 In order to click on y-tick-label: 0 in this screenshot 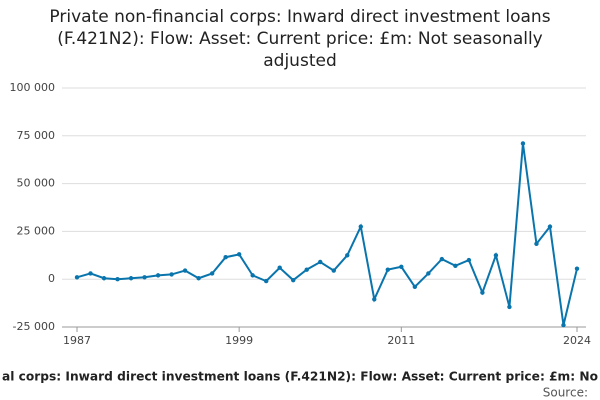, I will do `click(51, 278)`.